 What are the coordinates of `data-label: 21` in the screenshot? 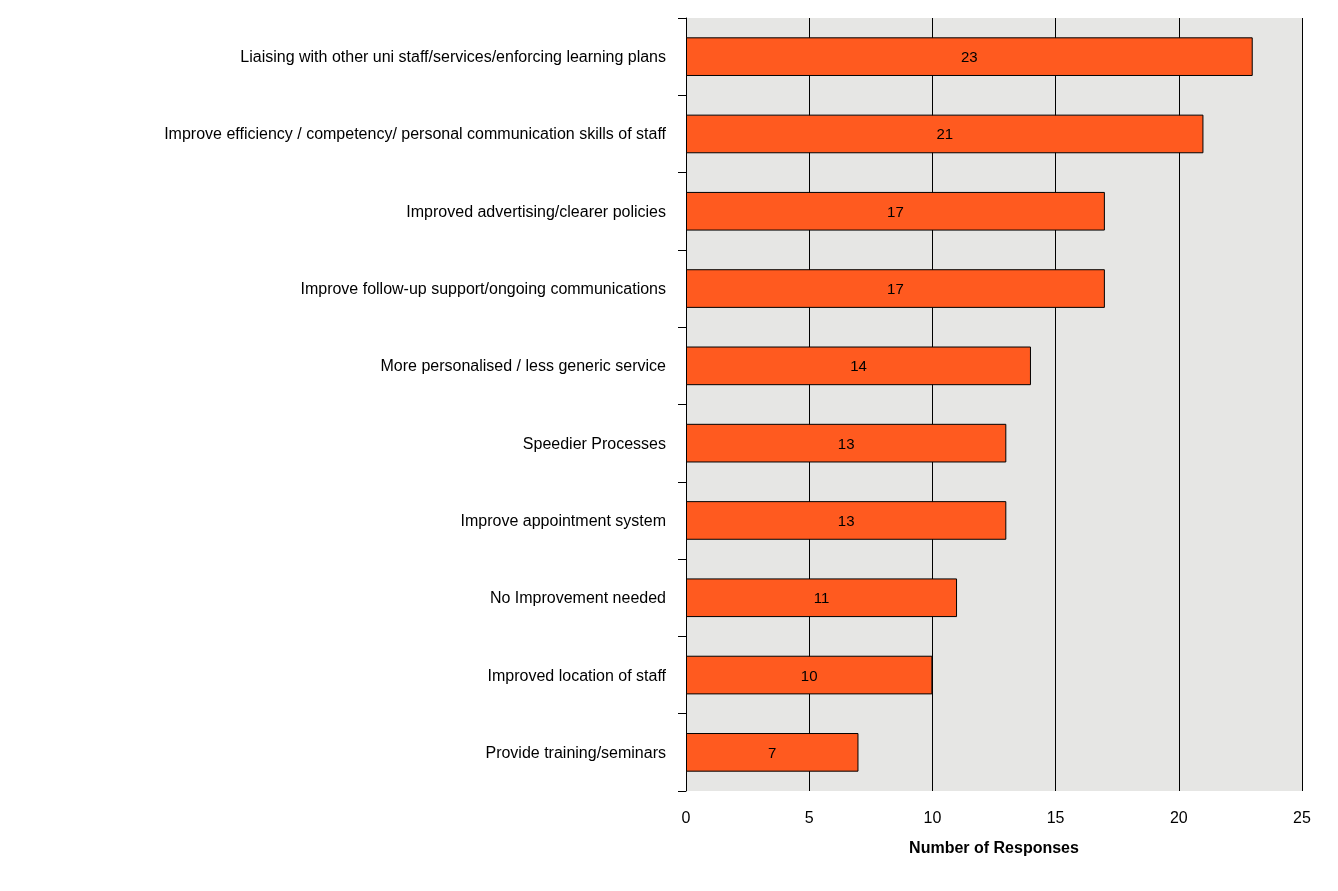 It's located at (945, 134).